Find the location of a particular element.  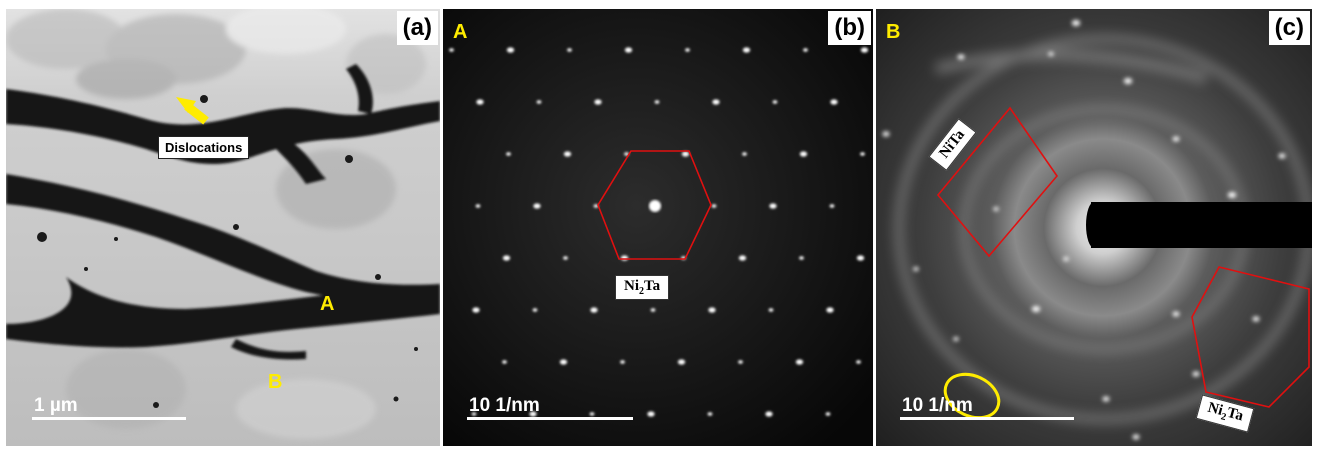

panel-letter: (c) is located at coordinates (1289, 28).